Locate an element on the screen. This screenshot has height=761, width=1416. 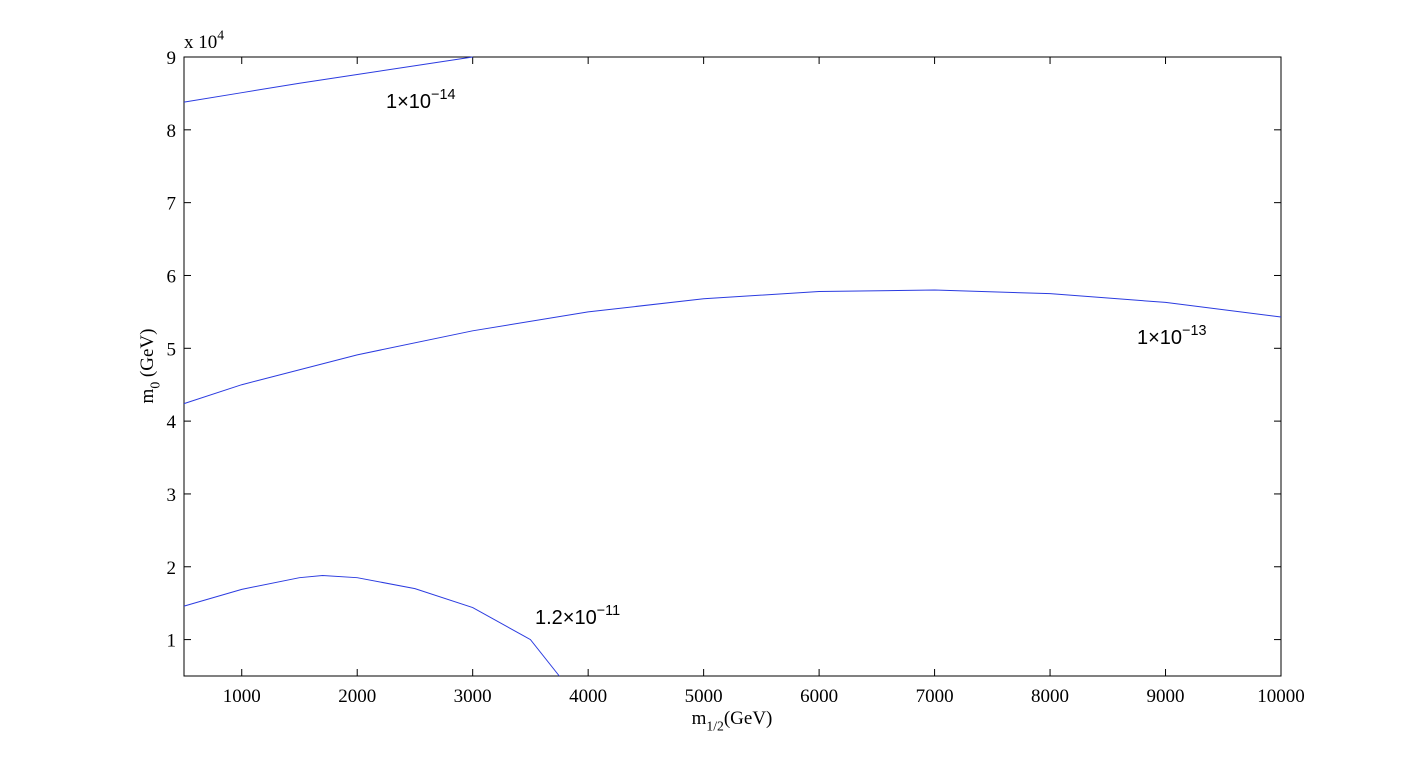
x-tick-label: 9000 is located at coordinates (1166, 696).